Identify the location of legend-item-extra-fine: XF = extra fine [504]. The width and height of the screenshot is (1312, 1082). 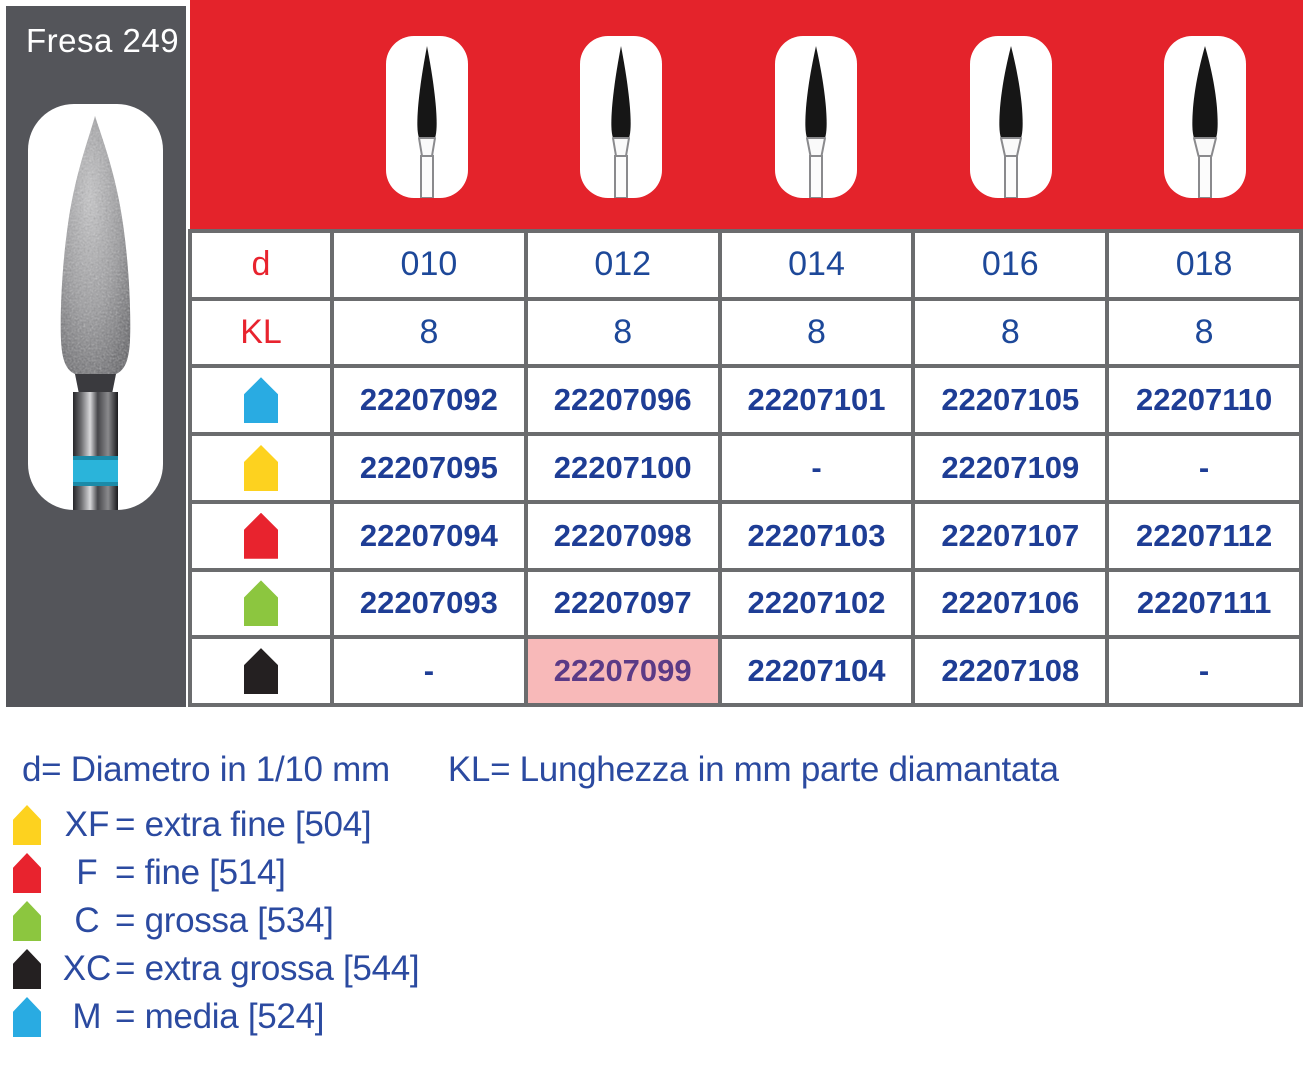
(216, 825).